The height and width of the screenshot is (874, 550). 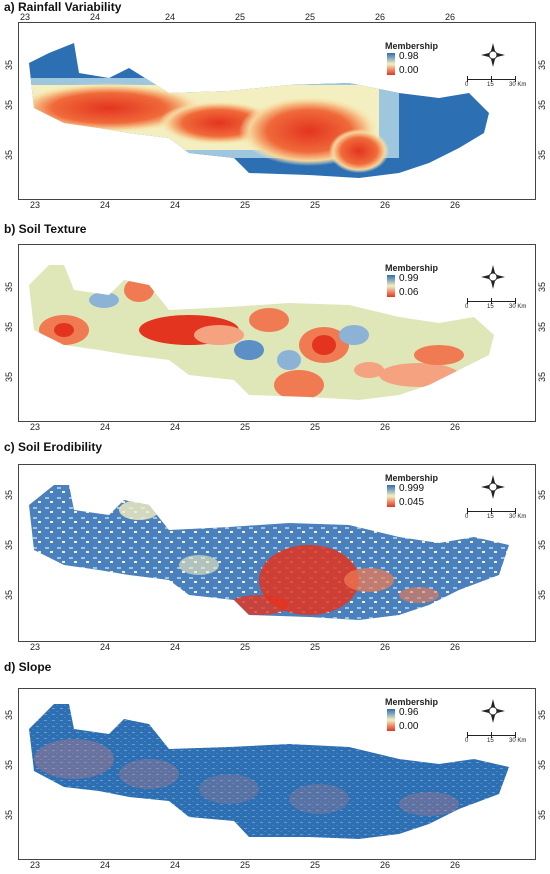 I want to click on slope-map, so click(x=269, y=771).